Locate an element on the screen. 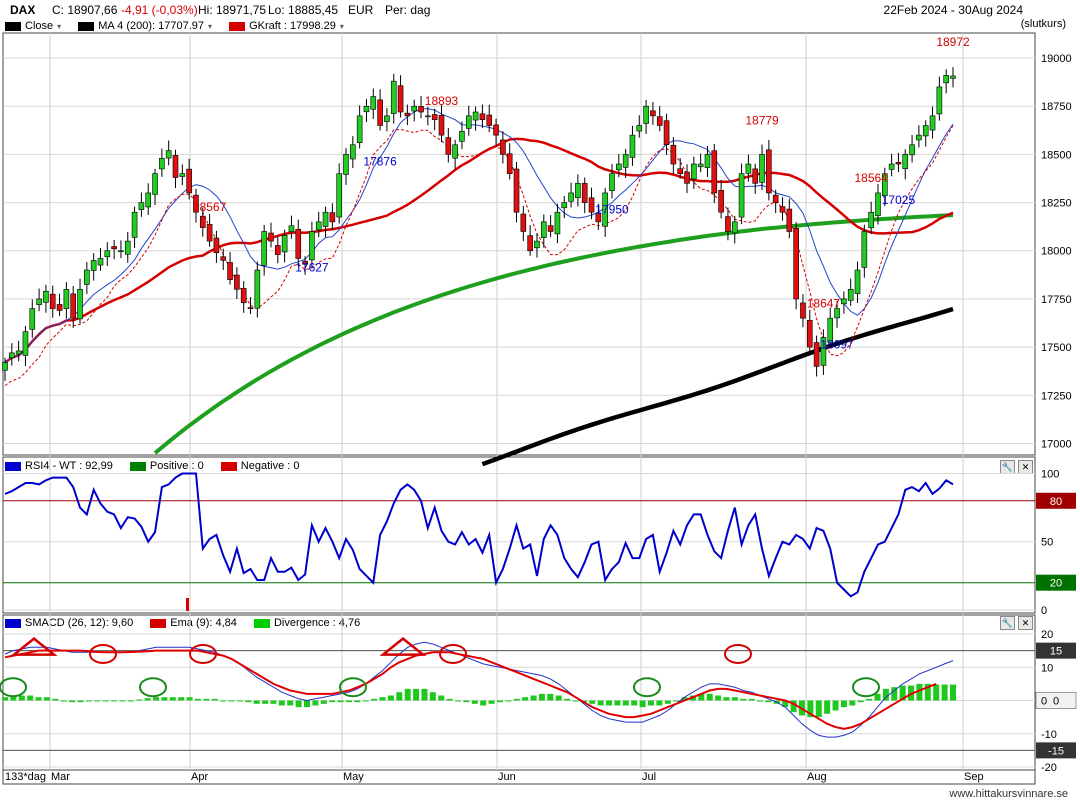 The width and height of the screenshot is (1080, 800). legend-ma200: MA 4 (200): 17707.97 ▾ is located at coordinates (145, 26).